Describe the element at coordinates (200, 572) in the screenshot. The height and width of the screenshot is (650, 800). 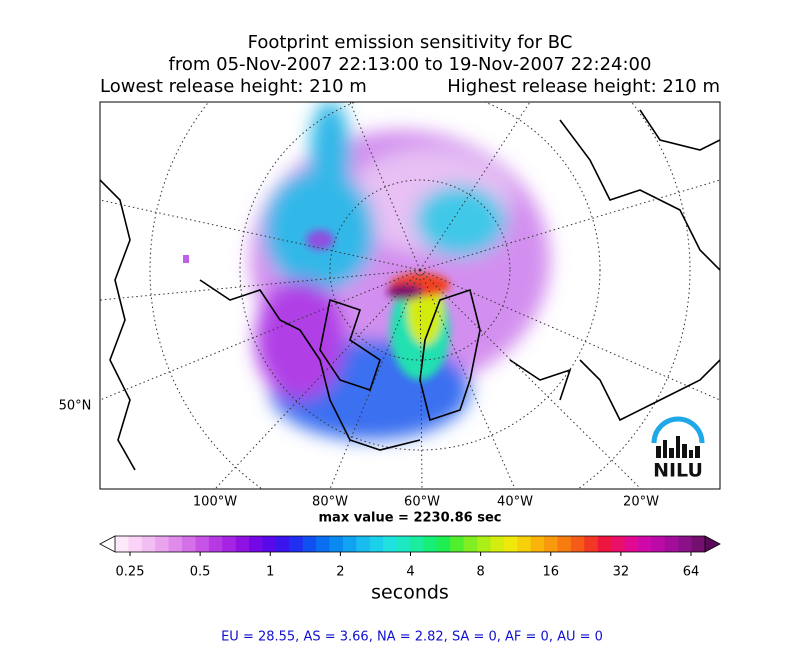
I see `colorbar-tick-label: 0.5` at that location.